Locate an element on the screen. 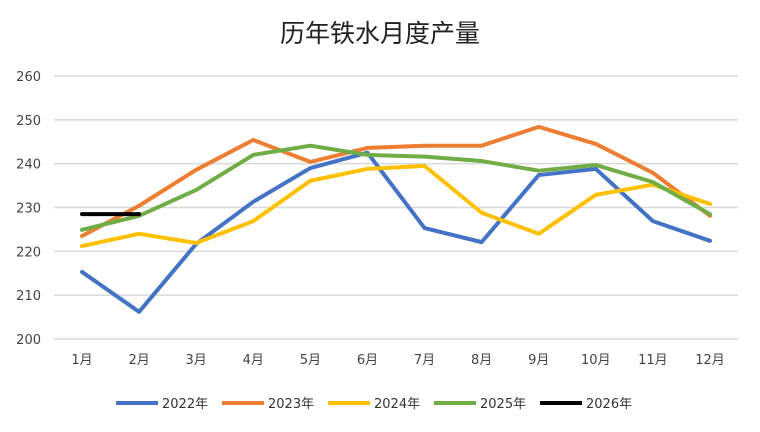  x-tick-label: 2月 is located at coordinates (138, 360).